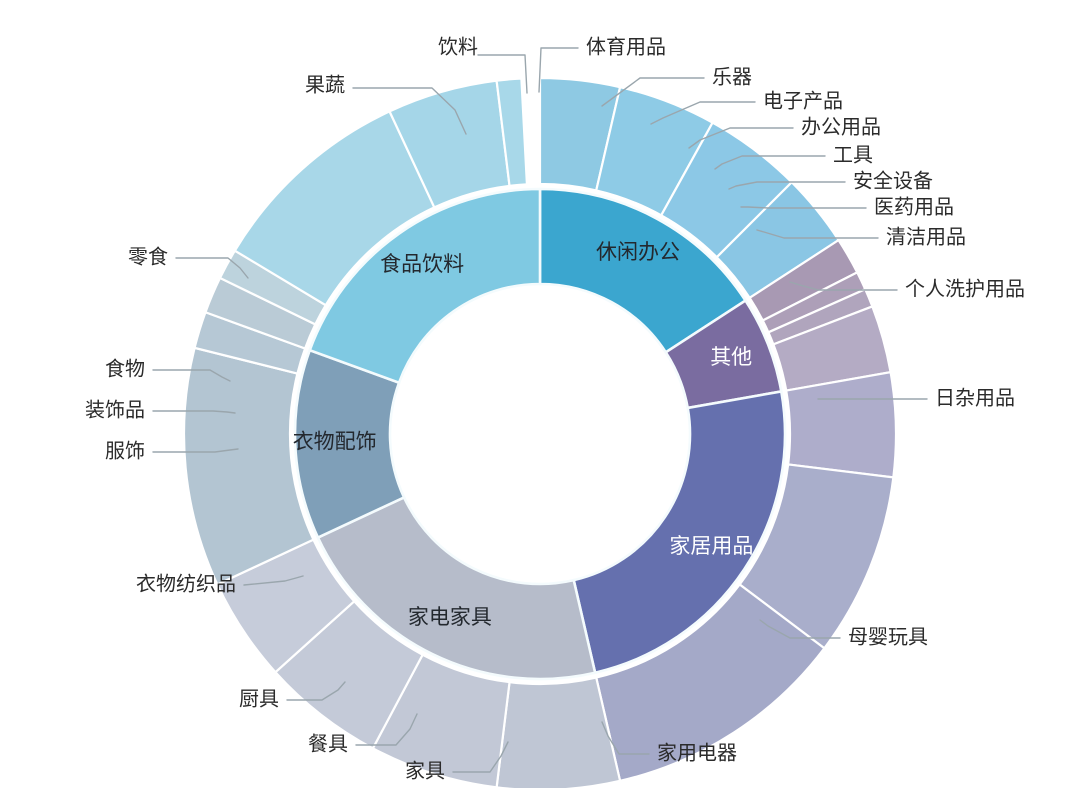 Image resolution: width=1080 pixels, height=788 pixels. What do you see at coordinates (975, 397) in the screenshot?
I see `outer-segment-label: 日杂用品` at bounding box center [975, 397].